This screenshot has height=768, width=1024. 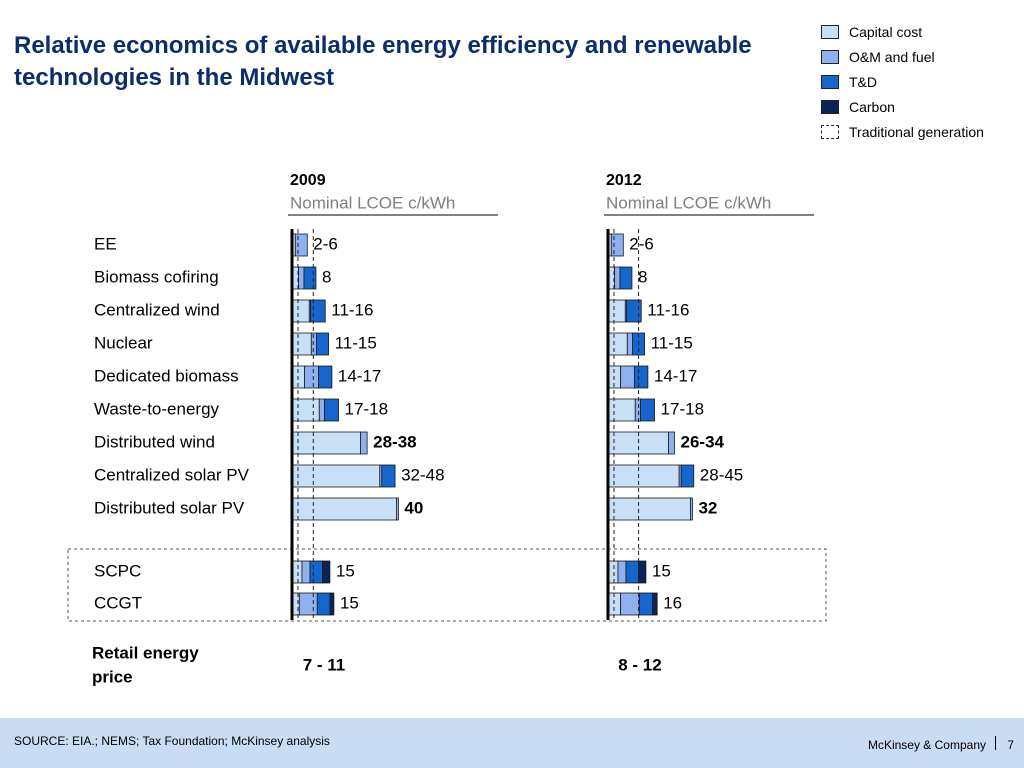 What do you see at coordinates (112, 676) in the screenshot?
I see `retail-price-label: price` at bounding box center [112, 676].